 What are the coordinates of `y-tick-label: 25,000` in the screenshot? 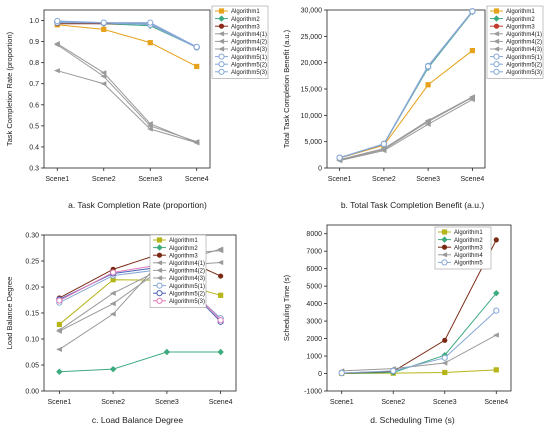 It's located at (312, 37).